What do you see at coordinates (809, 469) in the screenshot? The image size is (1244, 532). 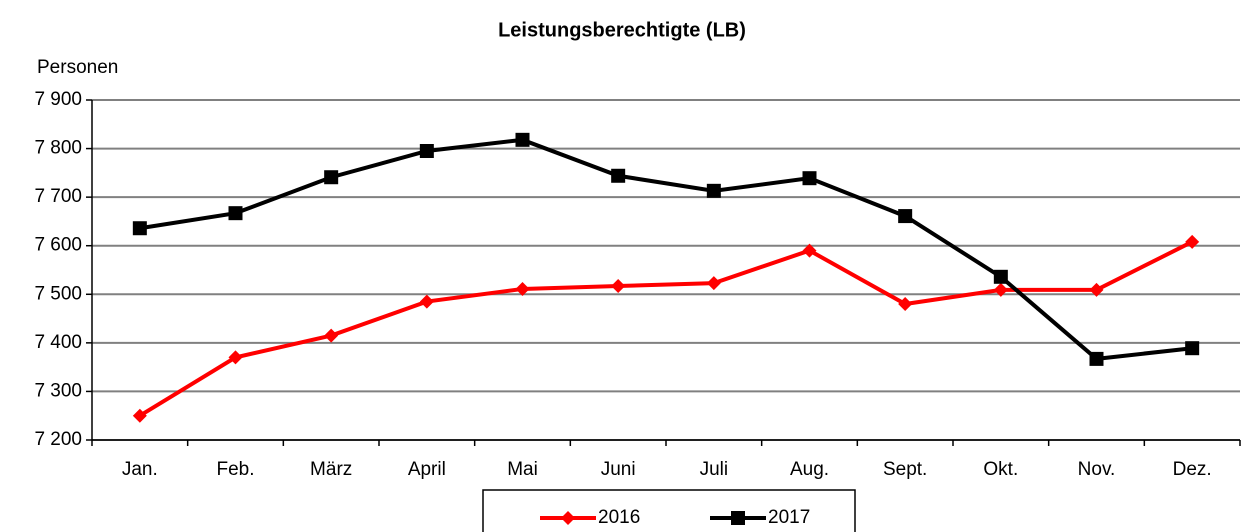 I see `x-tick-label: Aug.` at bounding box center [809, 469].